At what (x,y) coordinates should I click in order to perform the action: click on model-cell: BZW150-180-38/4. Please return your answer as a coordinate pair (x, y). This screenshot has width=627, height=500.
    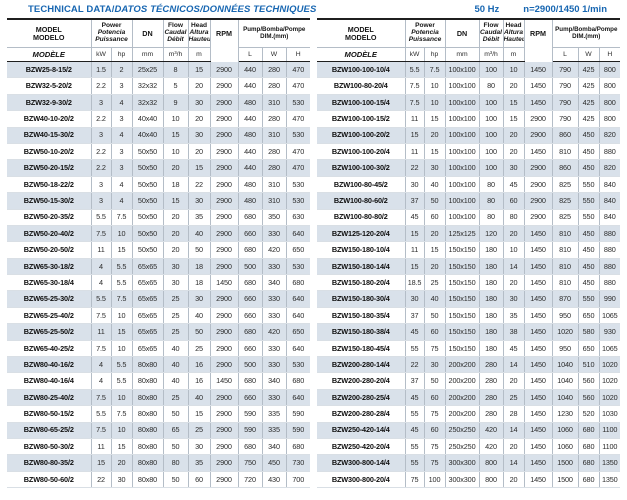
    Looking at the image, I should click on (361, 332).